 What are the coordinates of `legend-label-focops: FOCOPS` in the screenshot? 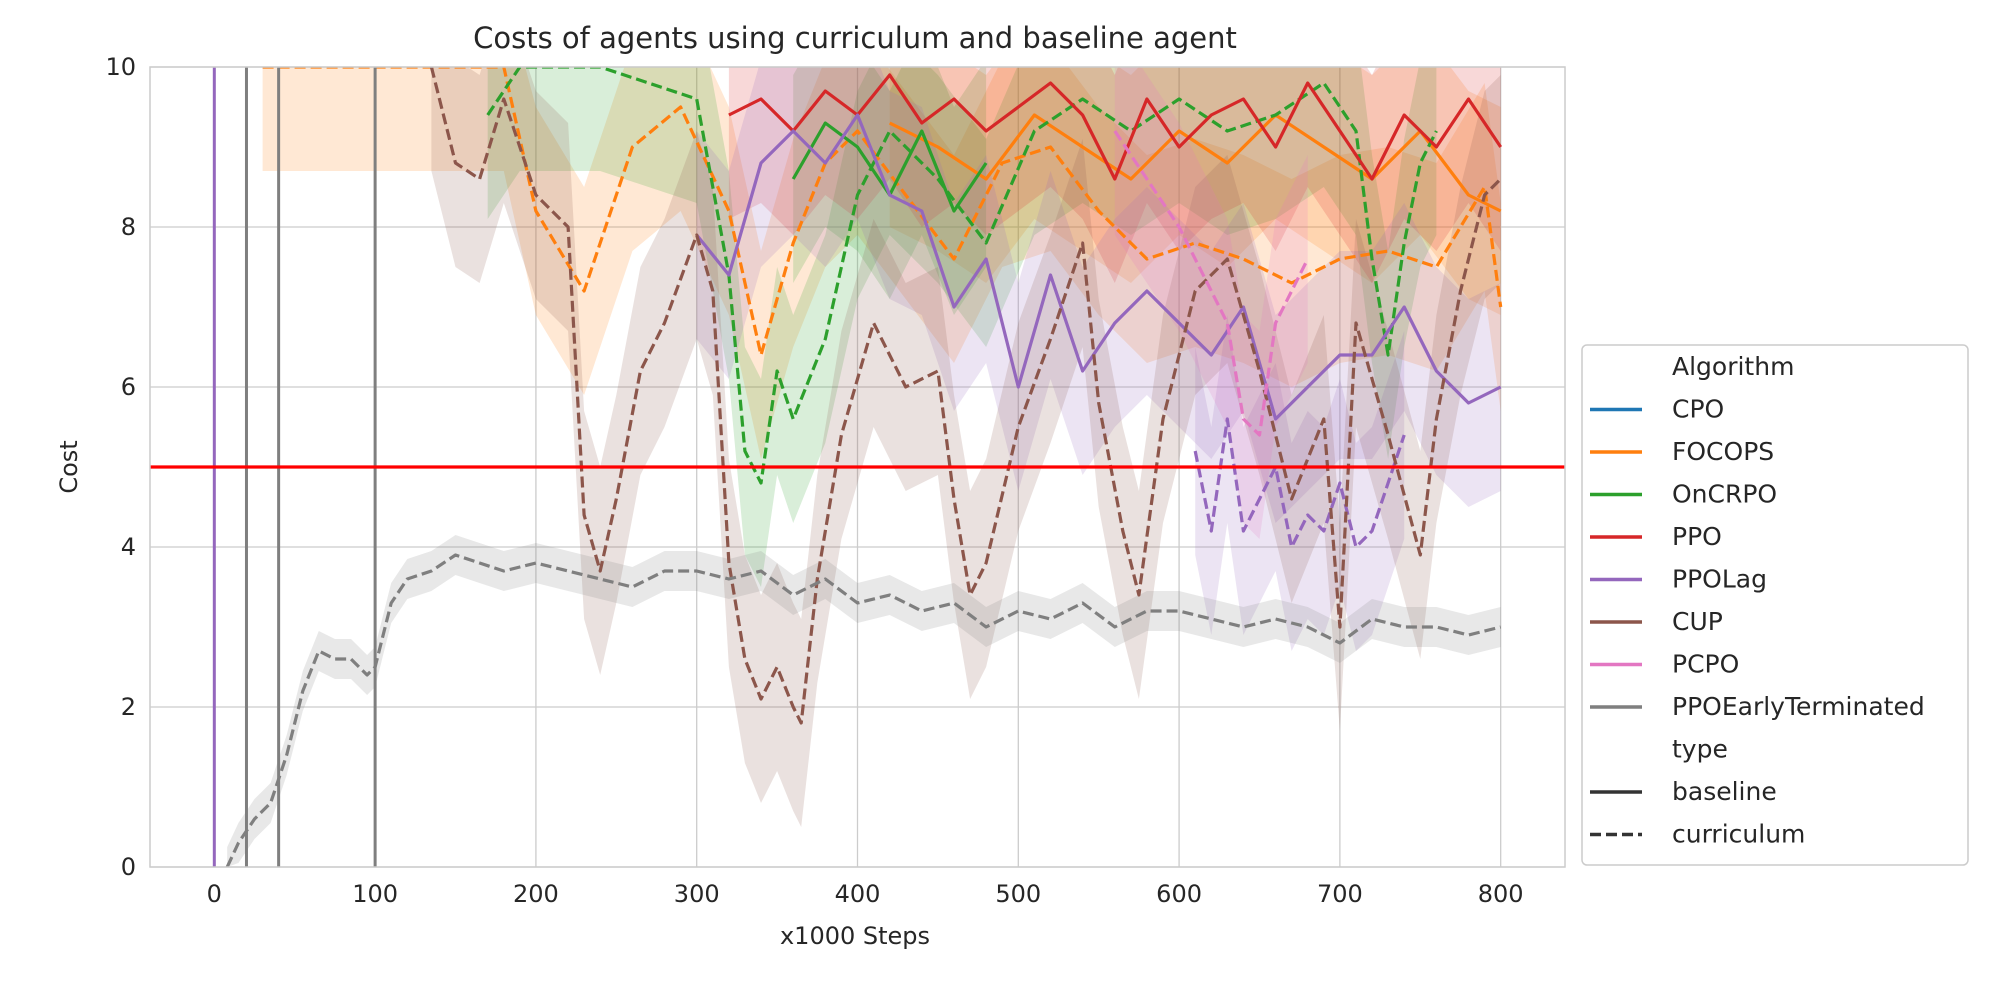 It's located at (1723, 451).